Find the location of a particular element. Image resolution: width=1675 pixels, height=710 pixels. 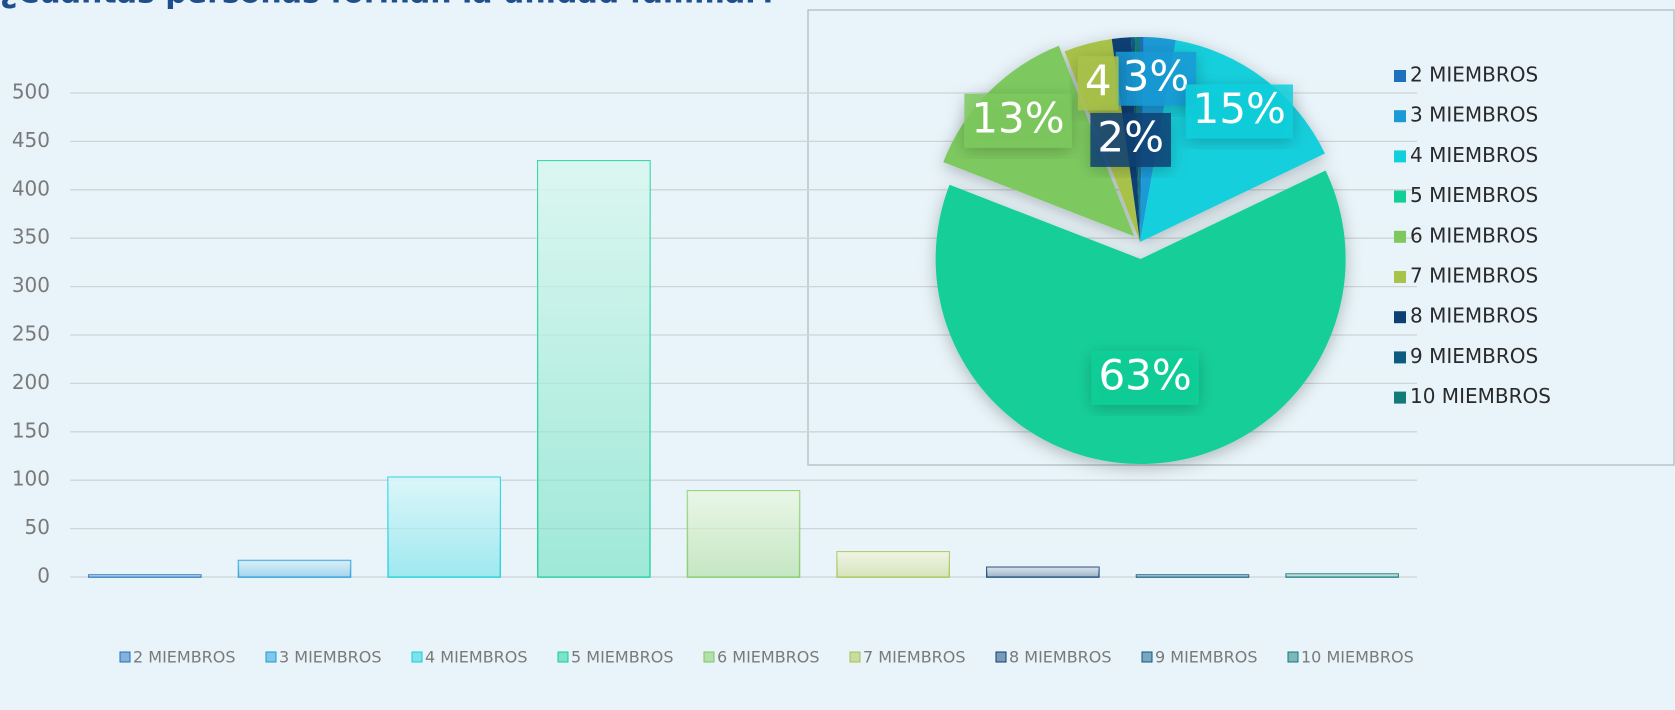

y-tick-label: 100 is located at coordinates (31, 479).